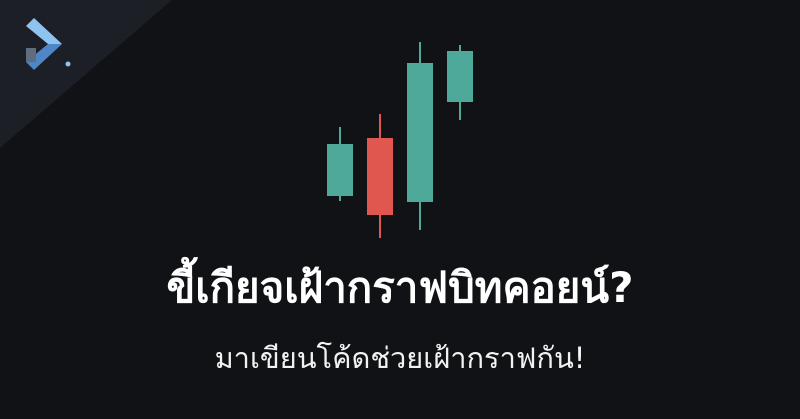 This screenshot has height=419, width=800. What do you see at coordinates (48, 44) in the screenshot?
I see `play-arrow-logo-icon` at bounding box center [48, 44].